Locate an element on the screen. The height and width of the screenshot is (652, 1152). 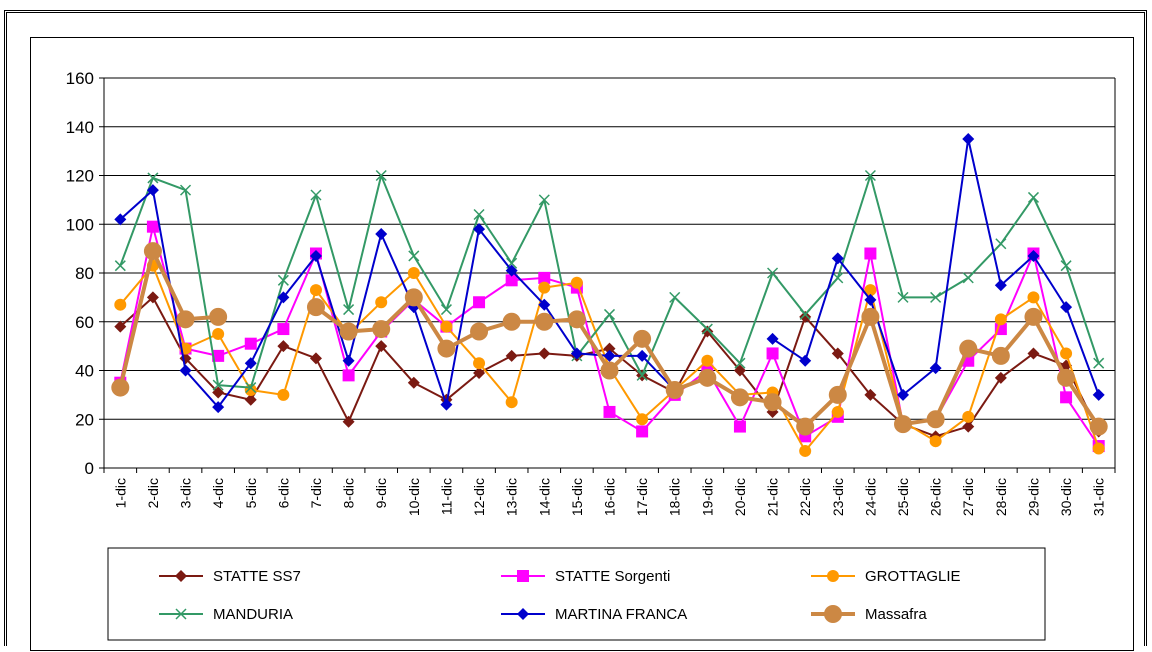
legend-box is located at coordinates (576, 594).